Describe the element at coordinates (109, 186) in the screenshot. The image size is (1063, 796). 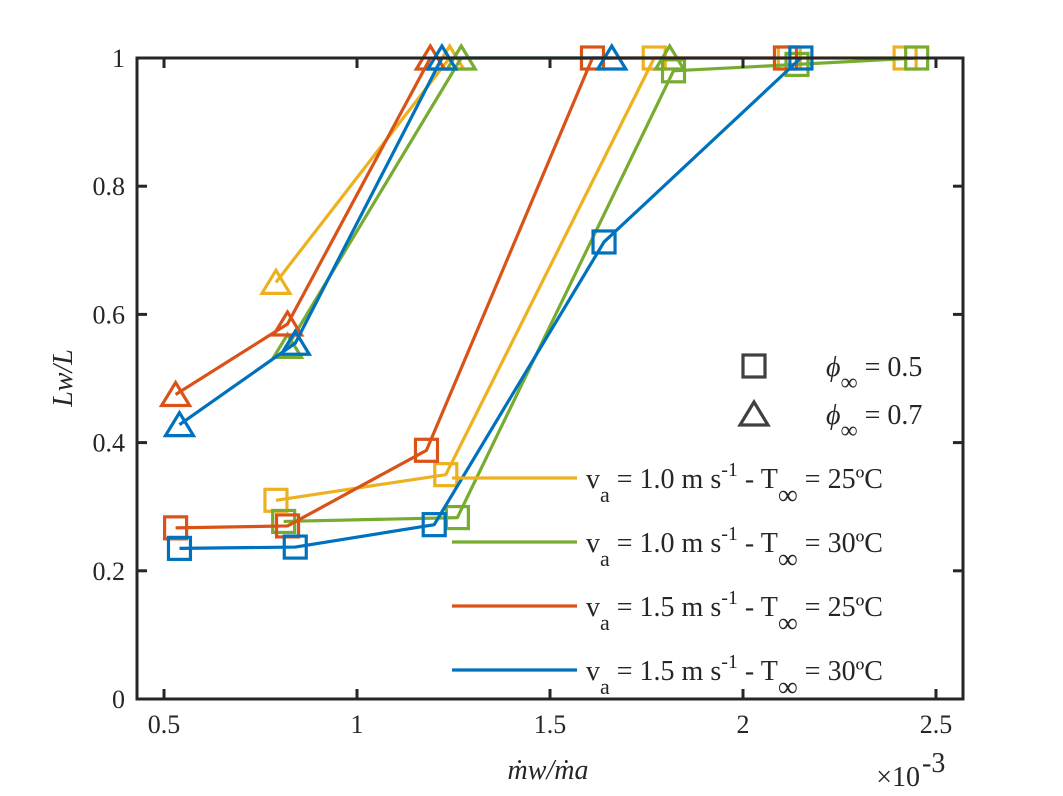
I see `y-tick-label: 0.8` at that location.